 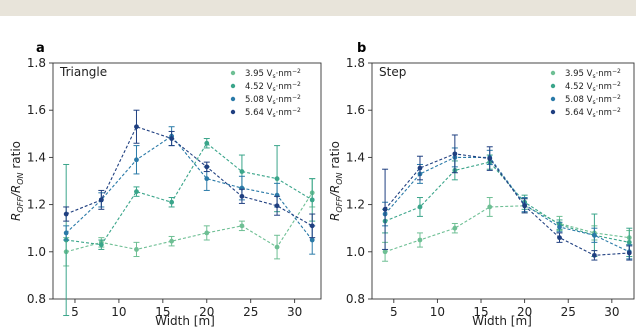 What do you see at coordinates (40, 48) in the screenshot?
I see `panel-letter: a` at bounding box center [40, 48].